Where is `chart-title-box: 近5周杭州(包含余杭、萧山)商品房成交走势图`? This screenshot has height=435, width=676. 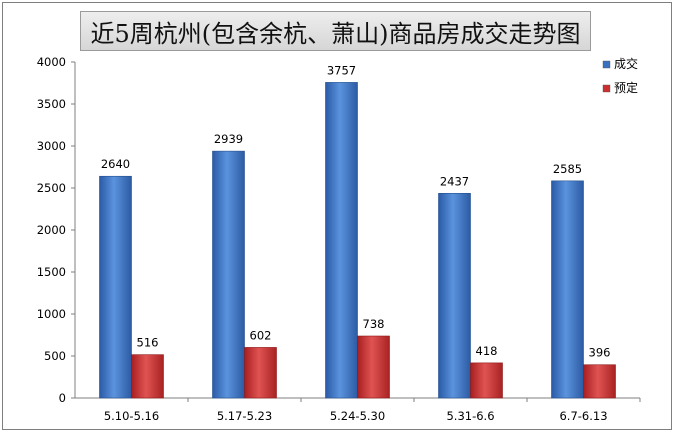
chart-title-box: 近5周杭州(包含余杭、萧山)商品房成交走势图 is located at coordinates (335, 31).